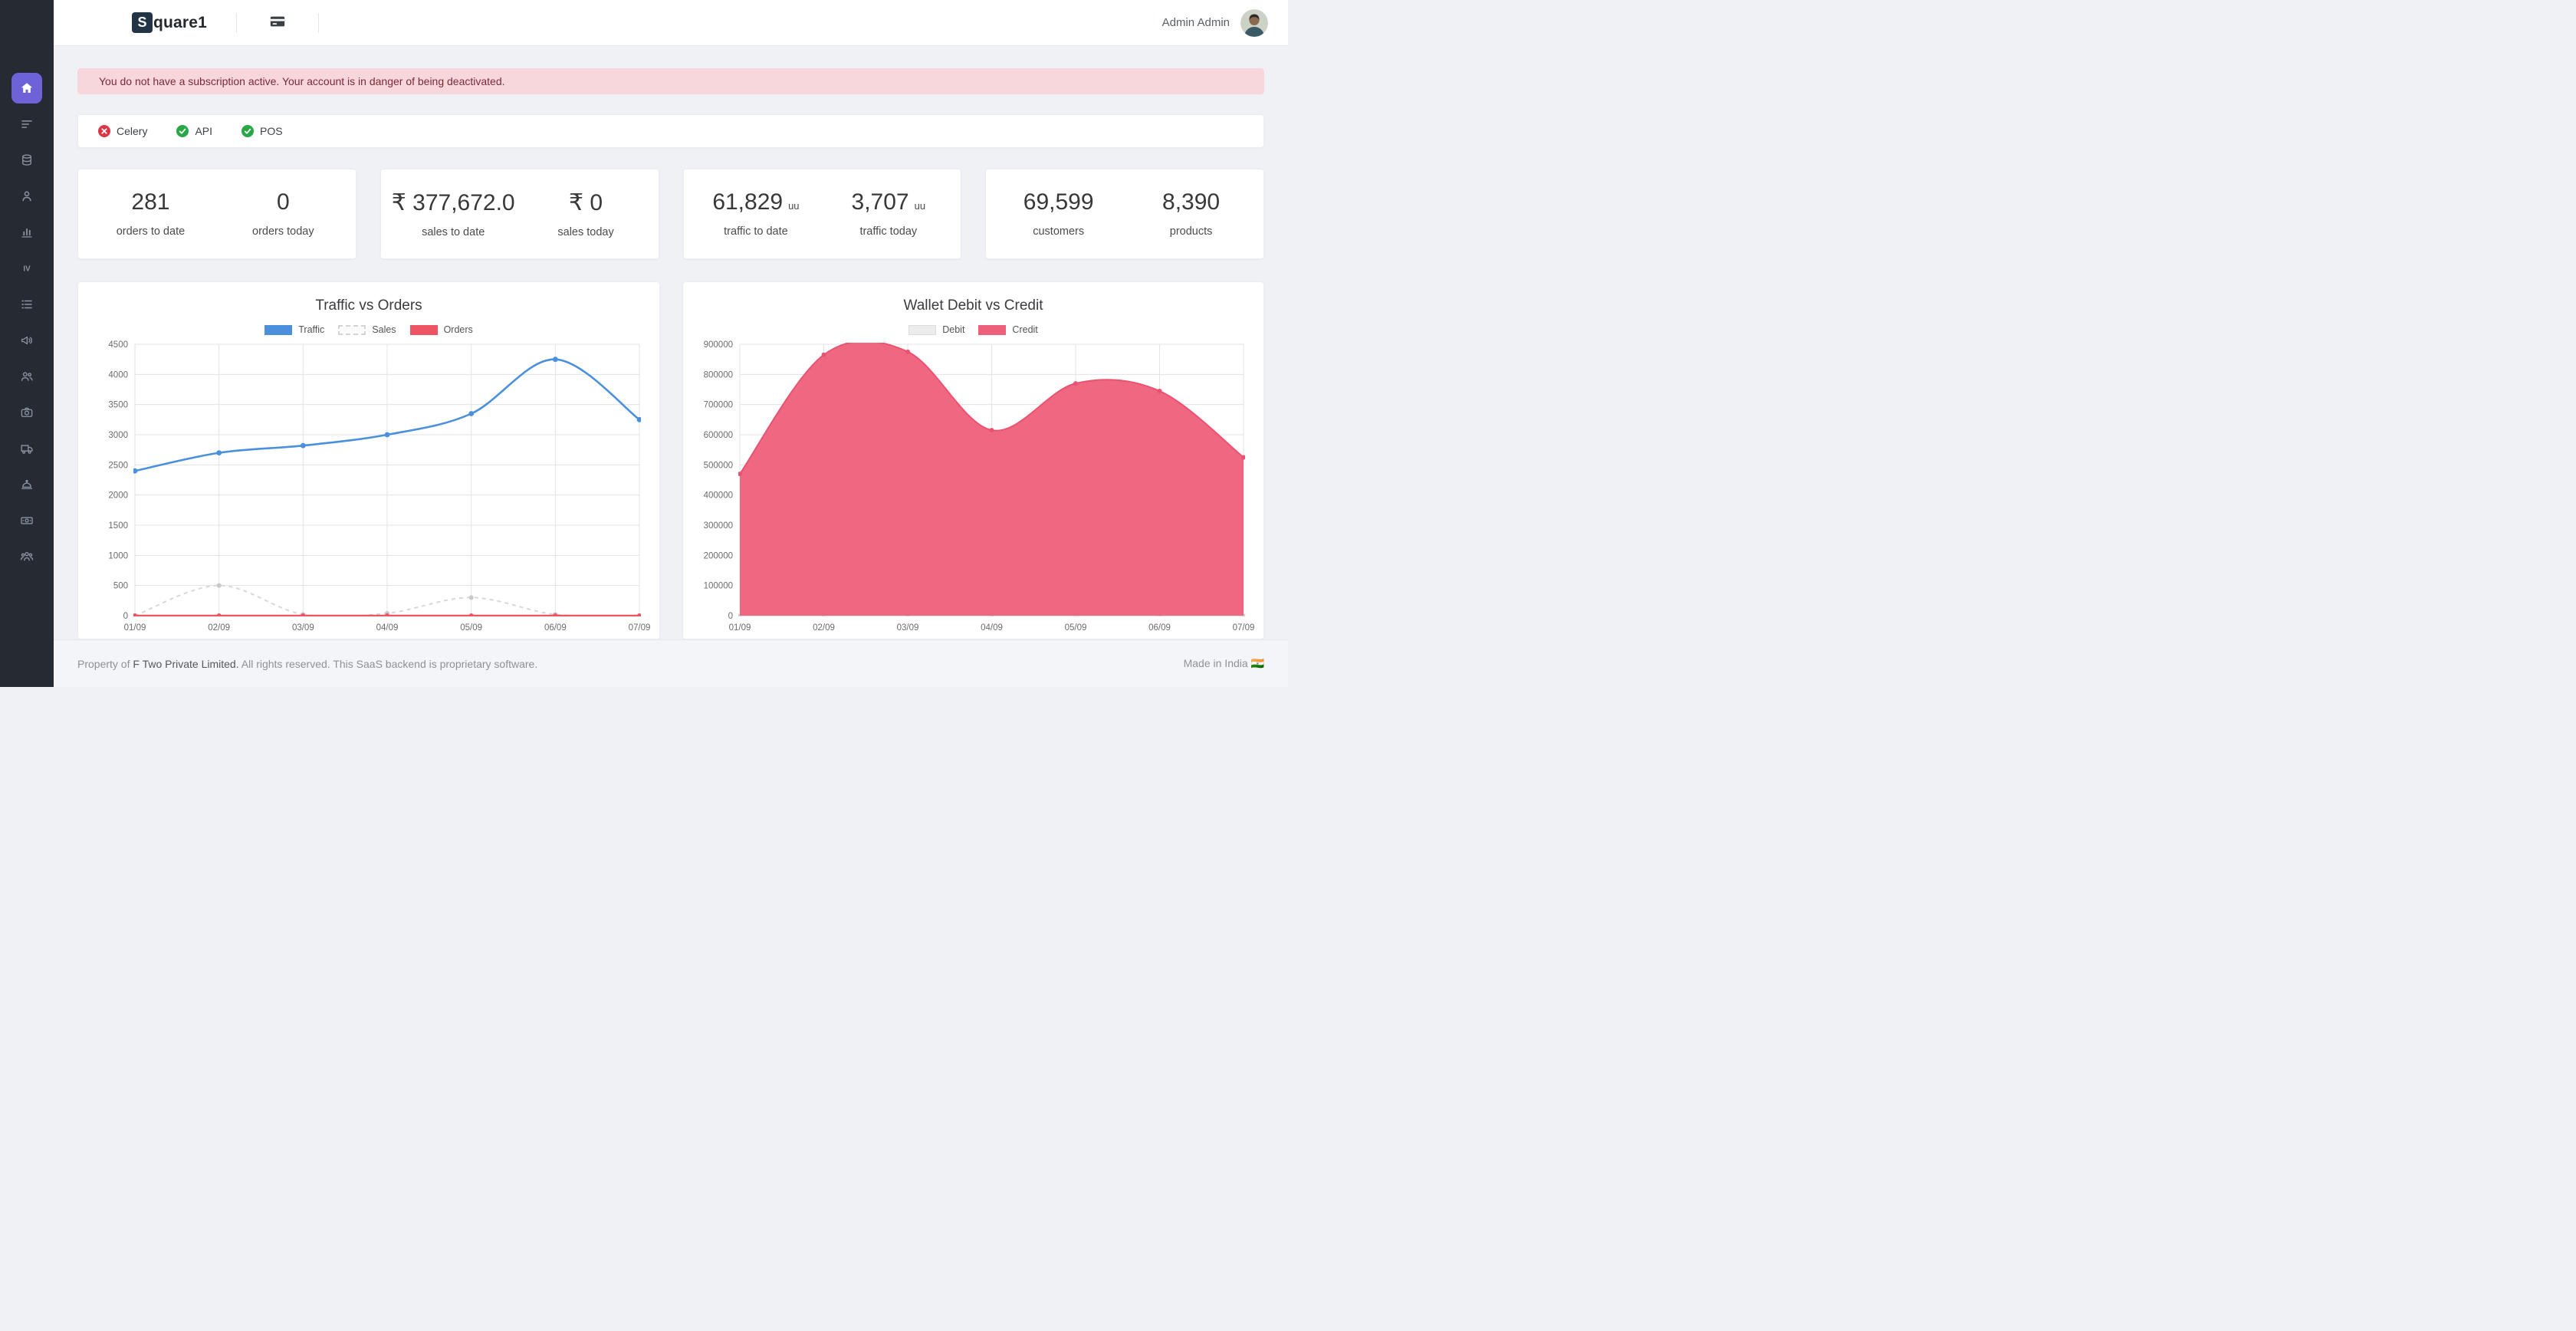  Describe the element at coordinates (27, 448) in the screenshot. I see `sidebar-item-shipping` at that location.